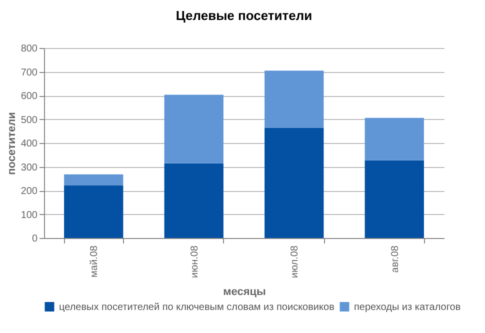 The width and height of the screenshot is (485, 333). I want to click on x-tick-label: май.08, so click(94, 261).